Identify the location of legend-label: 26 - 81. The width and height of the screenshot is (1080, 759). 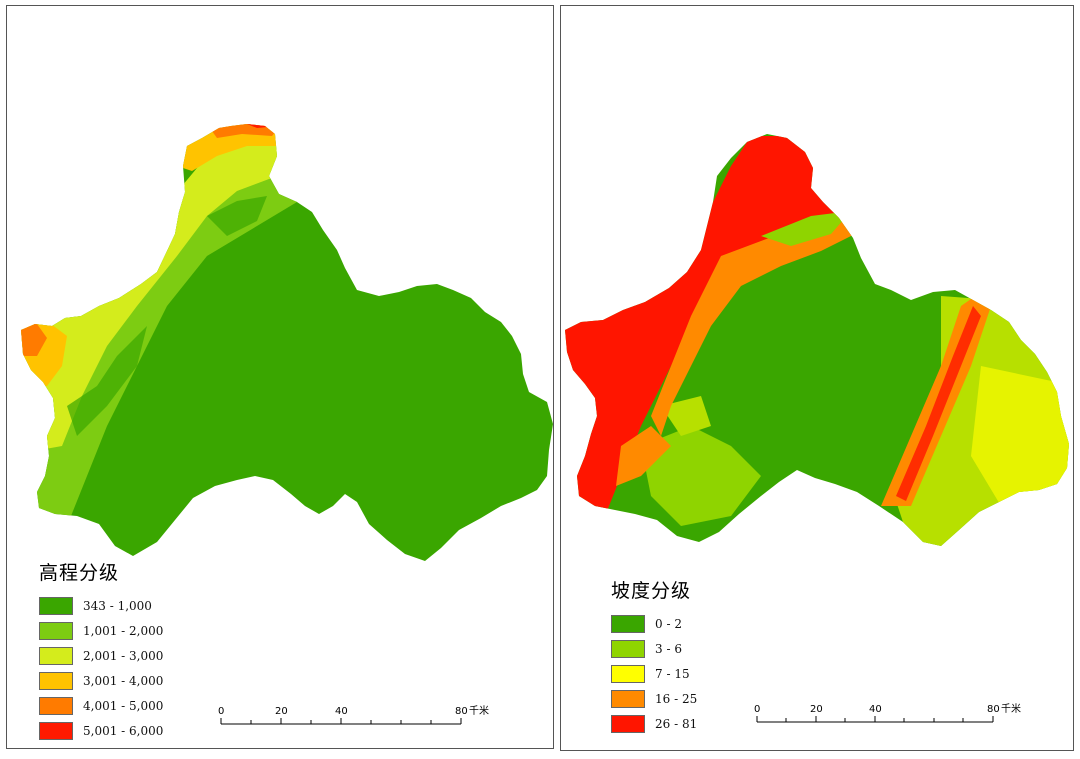
(676, 723).